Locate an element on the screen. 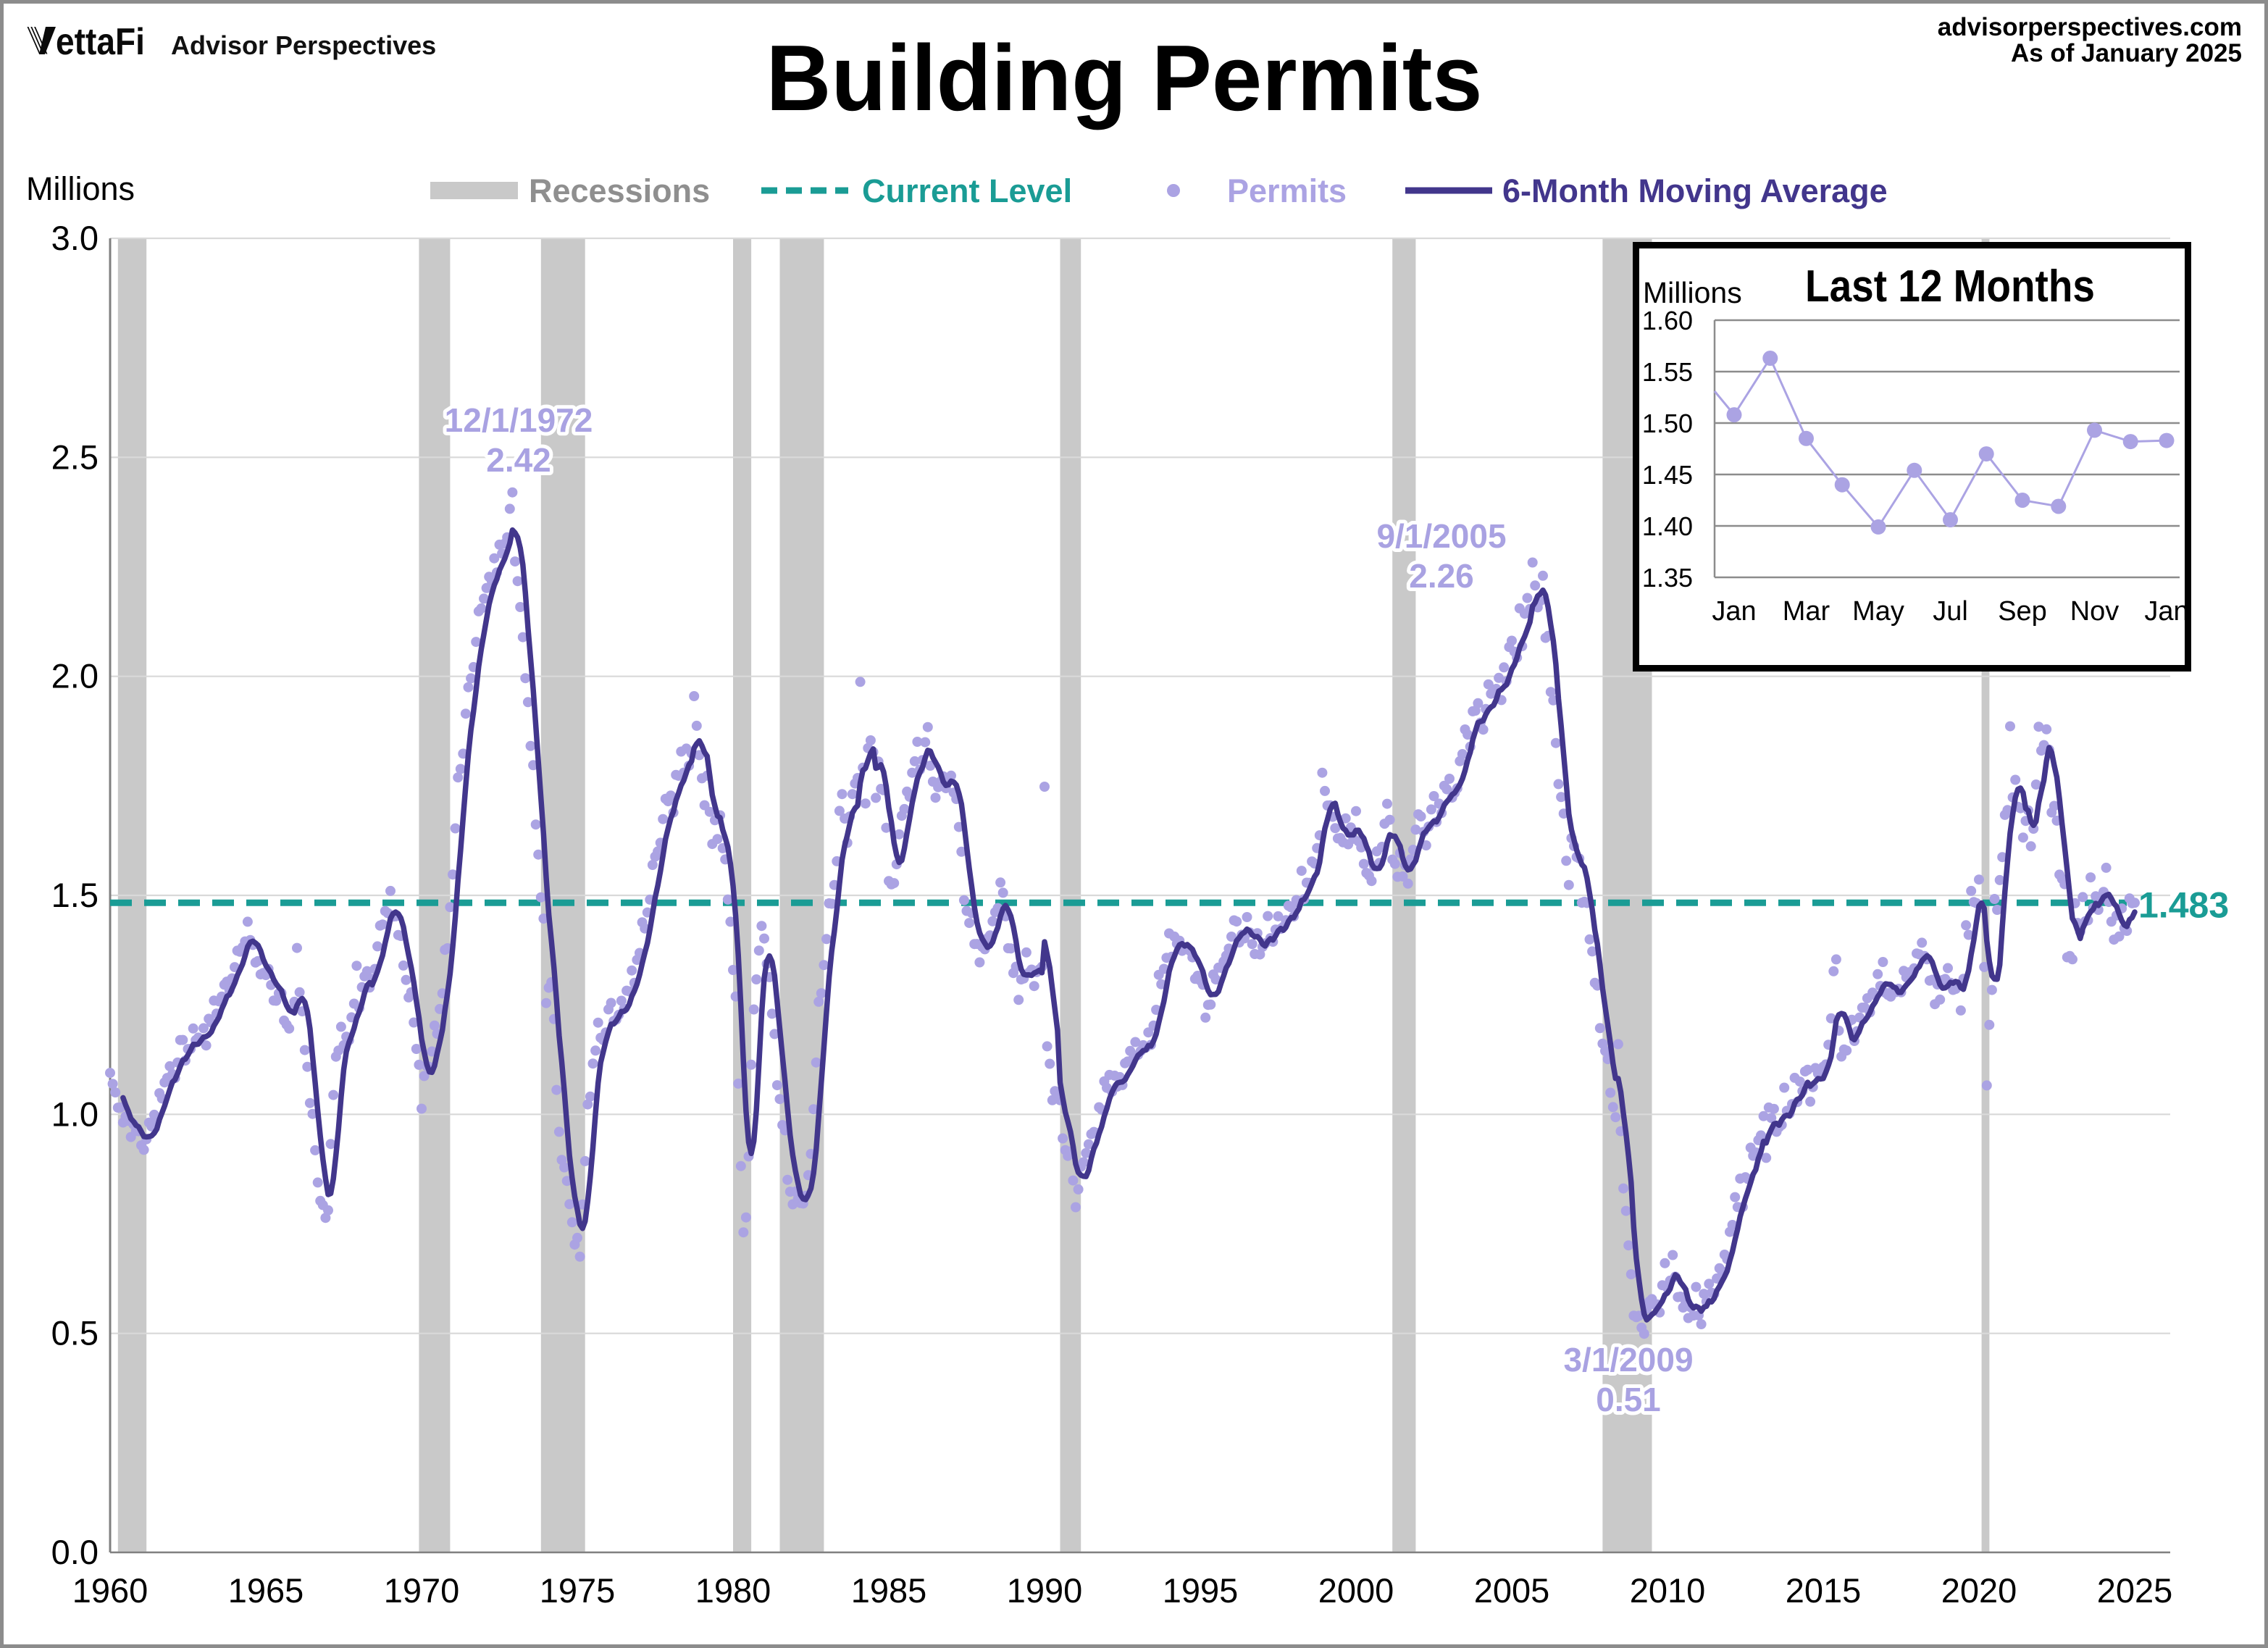 Image resolution: width=2268 pixels, height=1648 pixels. svg-text: Nov is located at coordinates (2095, 611).